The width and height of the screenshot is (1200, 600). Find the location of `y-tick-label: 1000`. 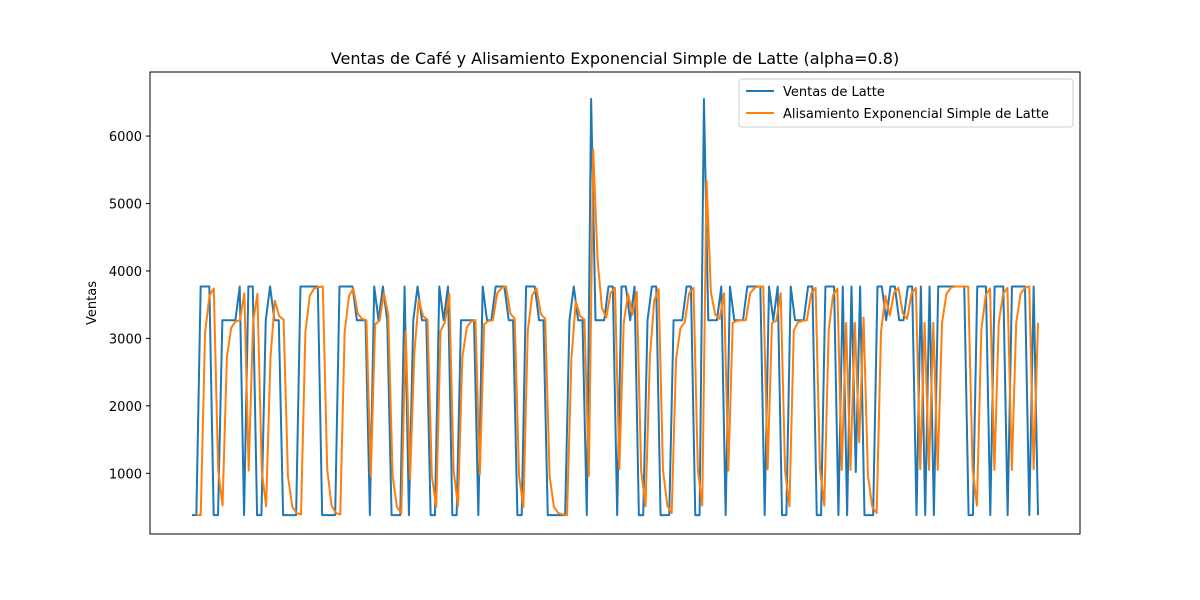

y-tick-label: 1000 is located at coordinates (125, 474).